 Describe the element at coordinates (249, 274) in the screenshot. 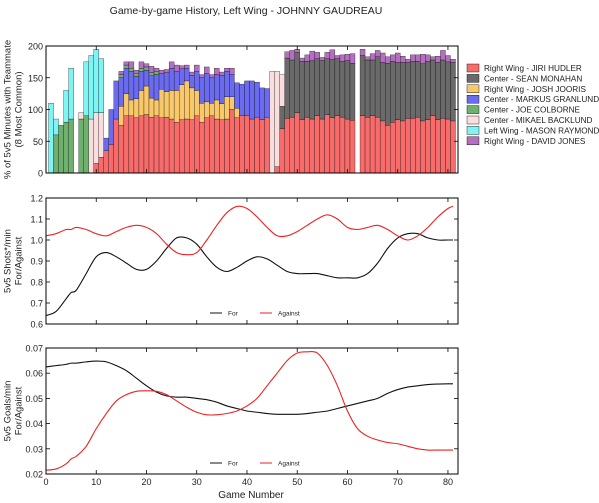

I see `series-line-for` at that location.